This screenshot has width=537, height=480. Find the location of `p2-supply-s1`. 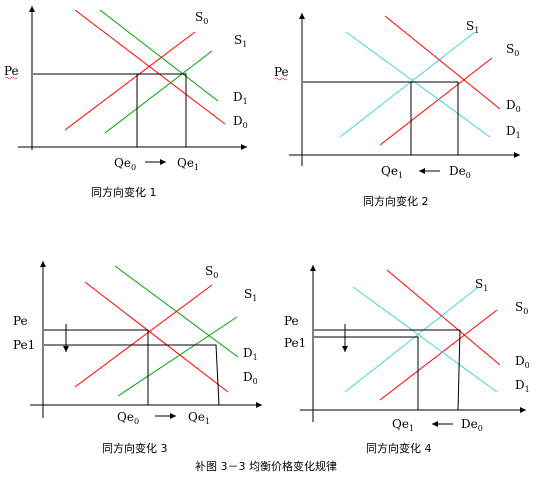

p2-supply-s1 is located at coordinates (407, 84).